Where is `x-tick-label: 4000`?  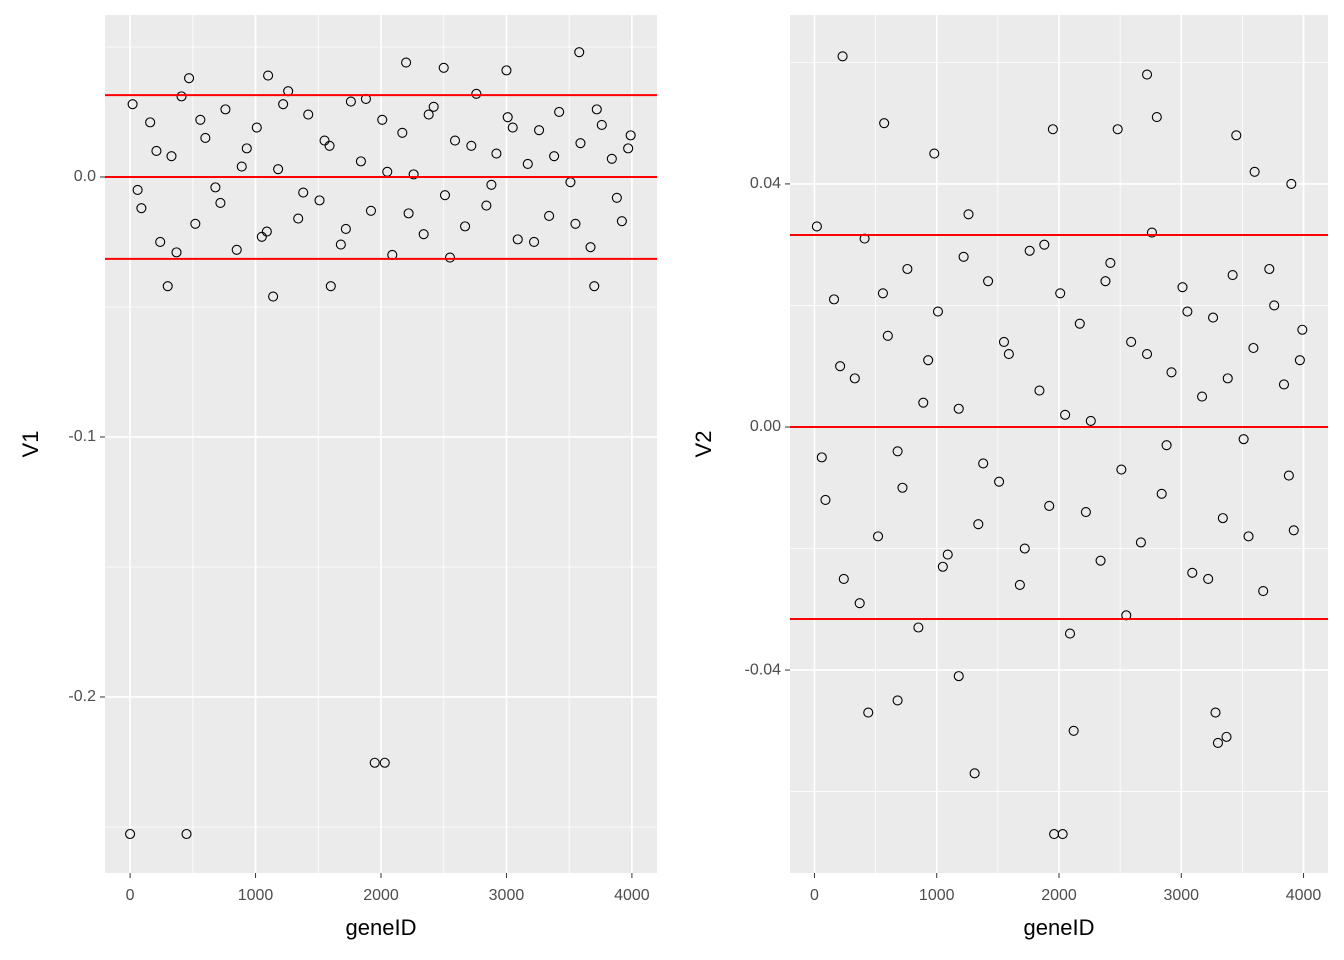 x-tick-label: 4000 is located at coordinates (1304, 895).